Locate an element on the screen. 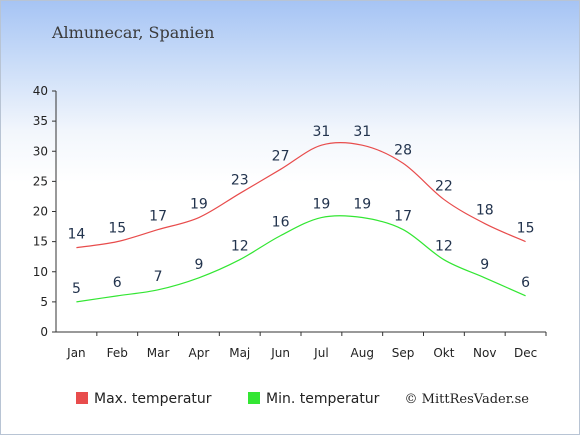  data-label-max: 23 is located at coordinates (240, 180).